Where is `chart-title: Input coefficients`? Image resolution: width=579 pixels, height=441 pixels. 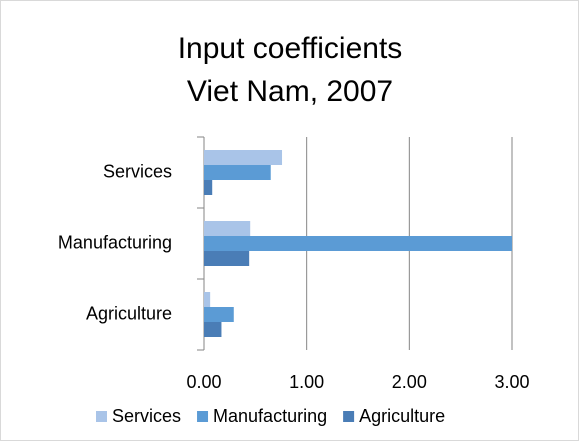
chart-title: Input coefficients is located at coordinates (290, 48).